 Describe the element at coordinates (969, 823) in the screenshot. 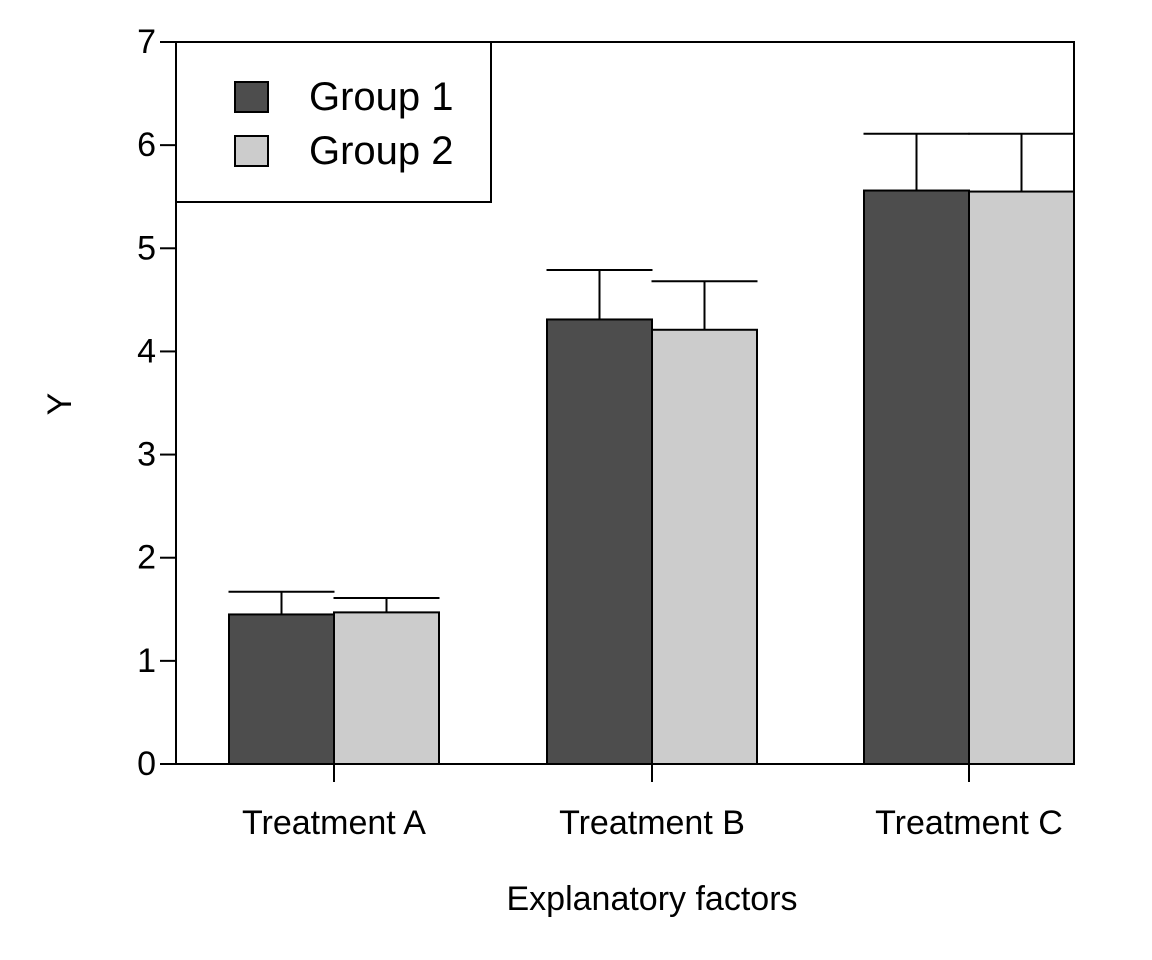

I see `x-tick-label: Treatment C` at that location.